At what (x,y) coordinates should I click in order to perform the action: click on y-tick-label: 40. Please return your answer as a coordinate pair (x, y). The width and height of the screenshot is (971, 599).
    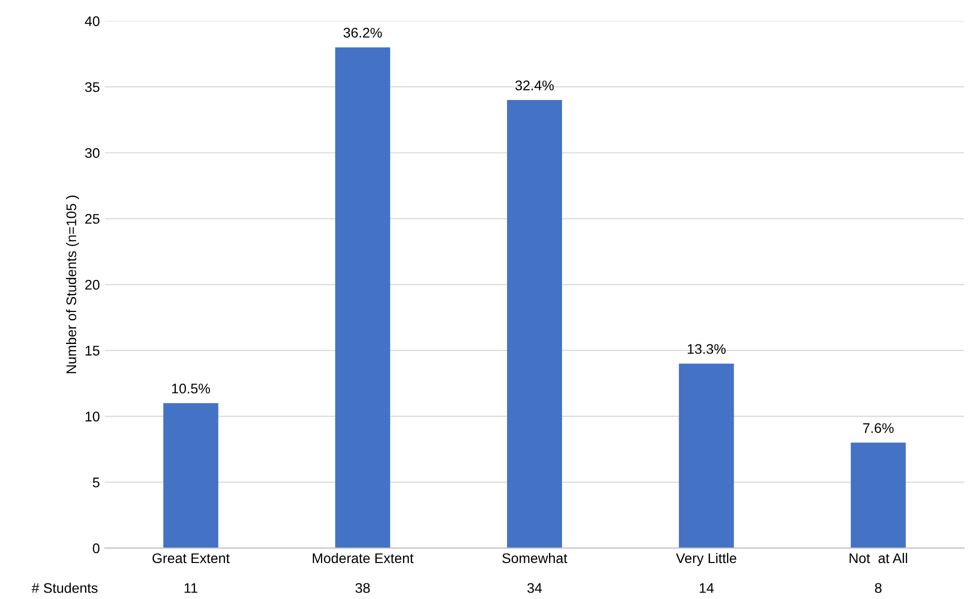
    Looking at the image, I should click on (92, 21).